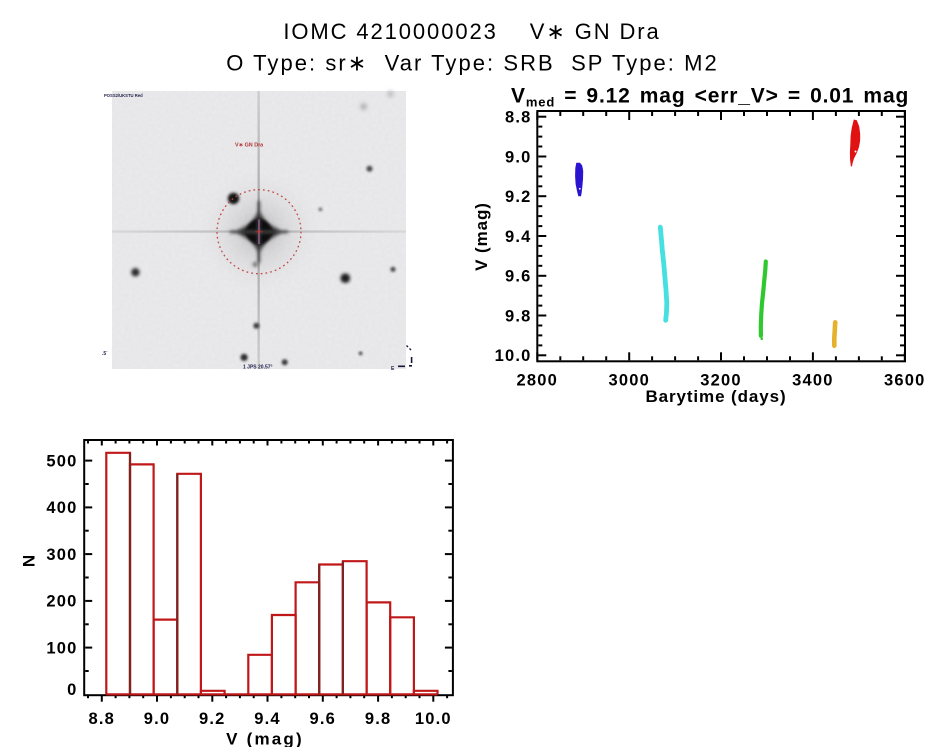 This screenshot has width=944, height=747. I want to click on svg-text: E, so click(393, 369).